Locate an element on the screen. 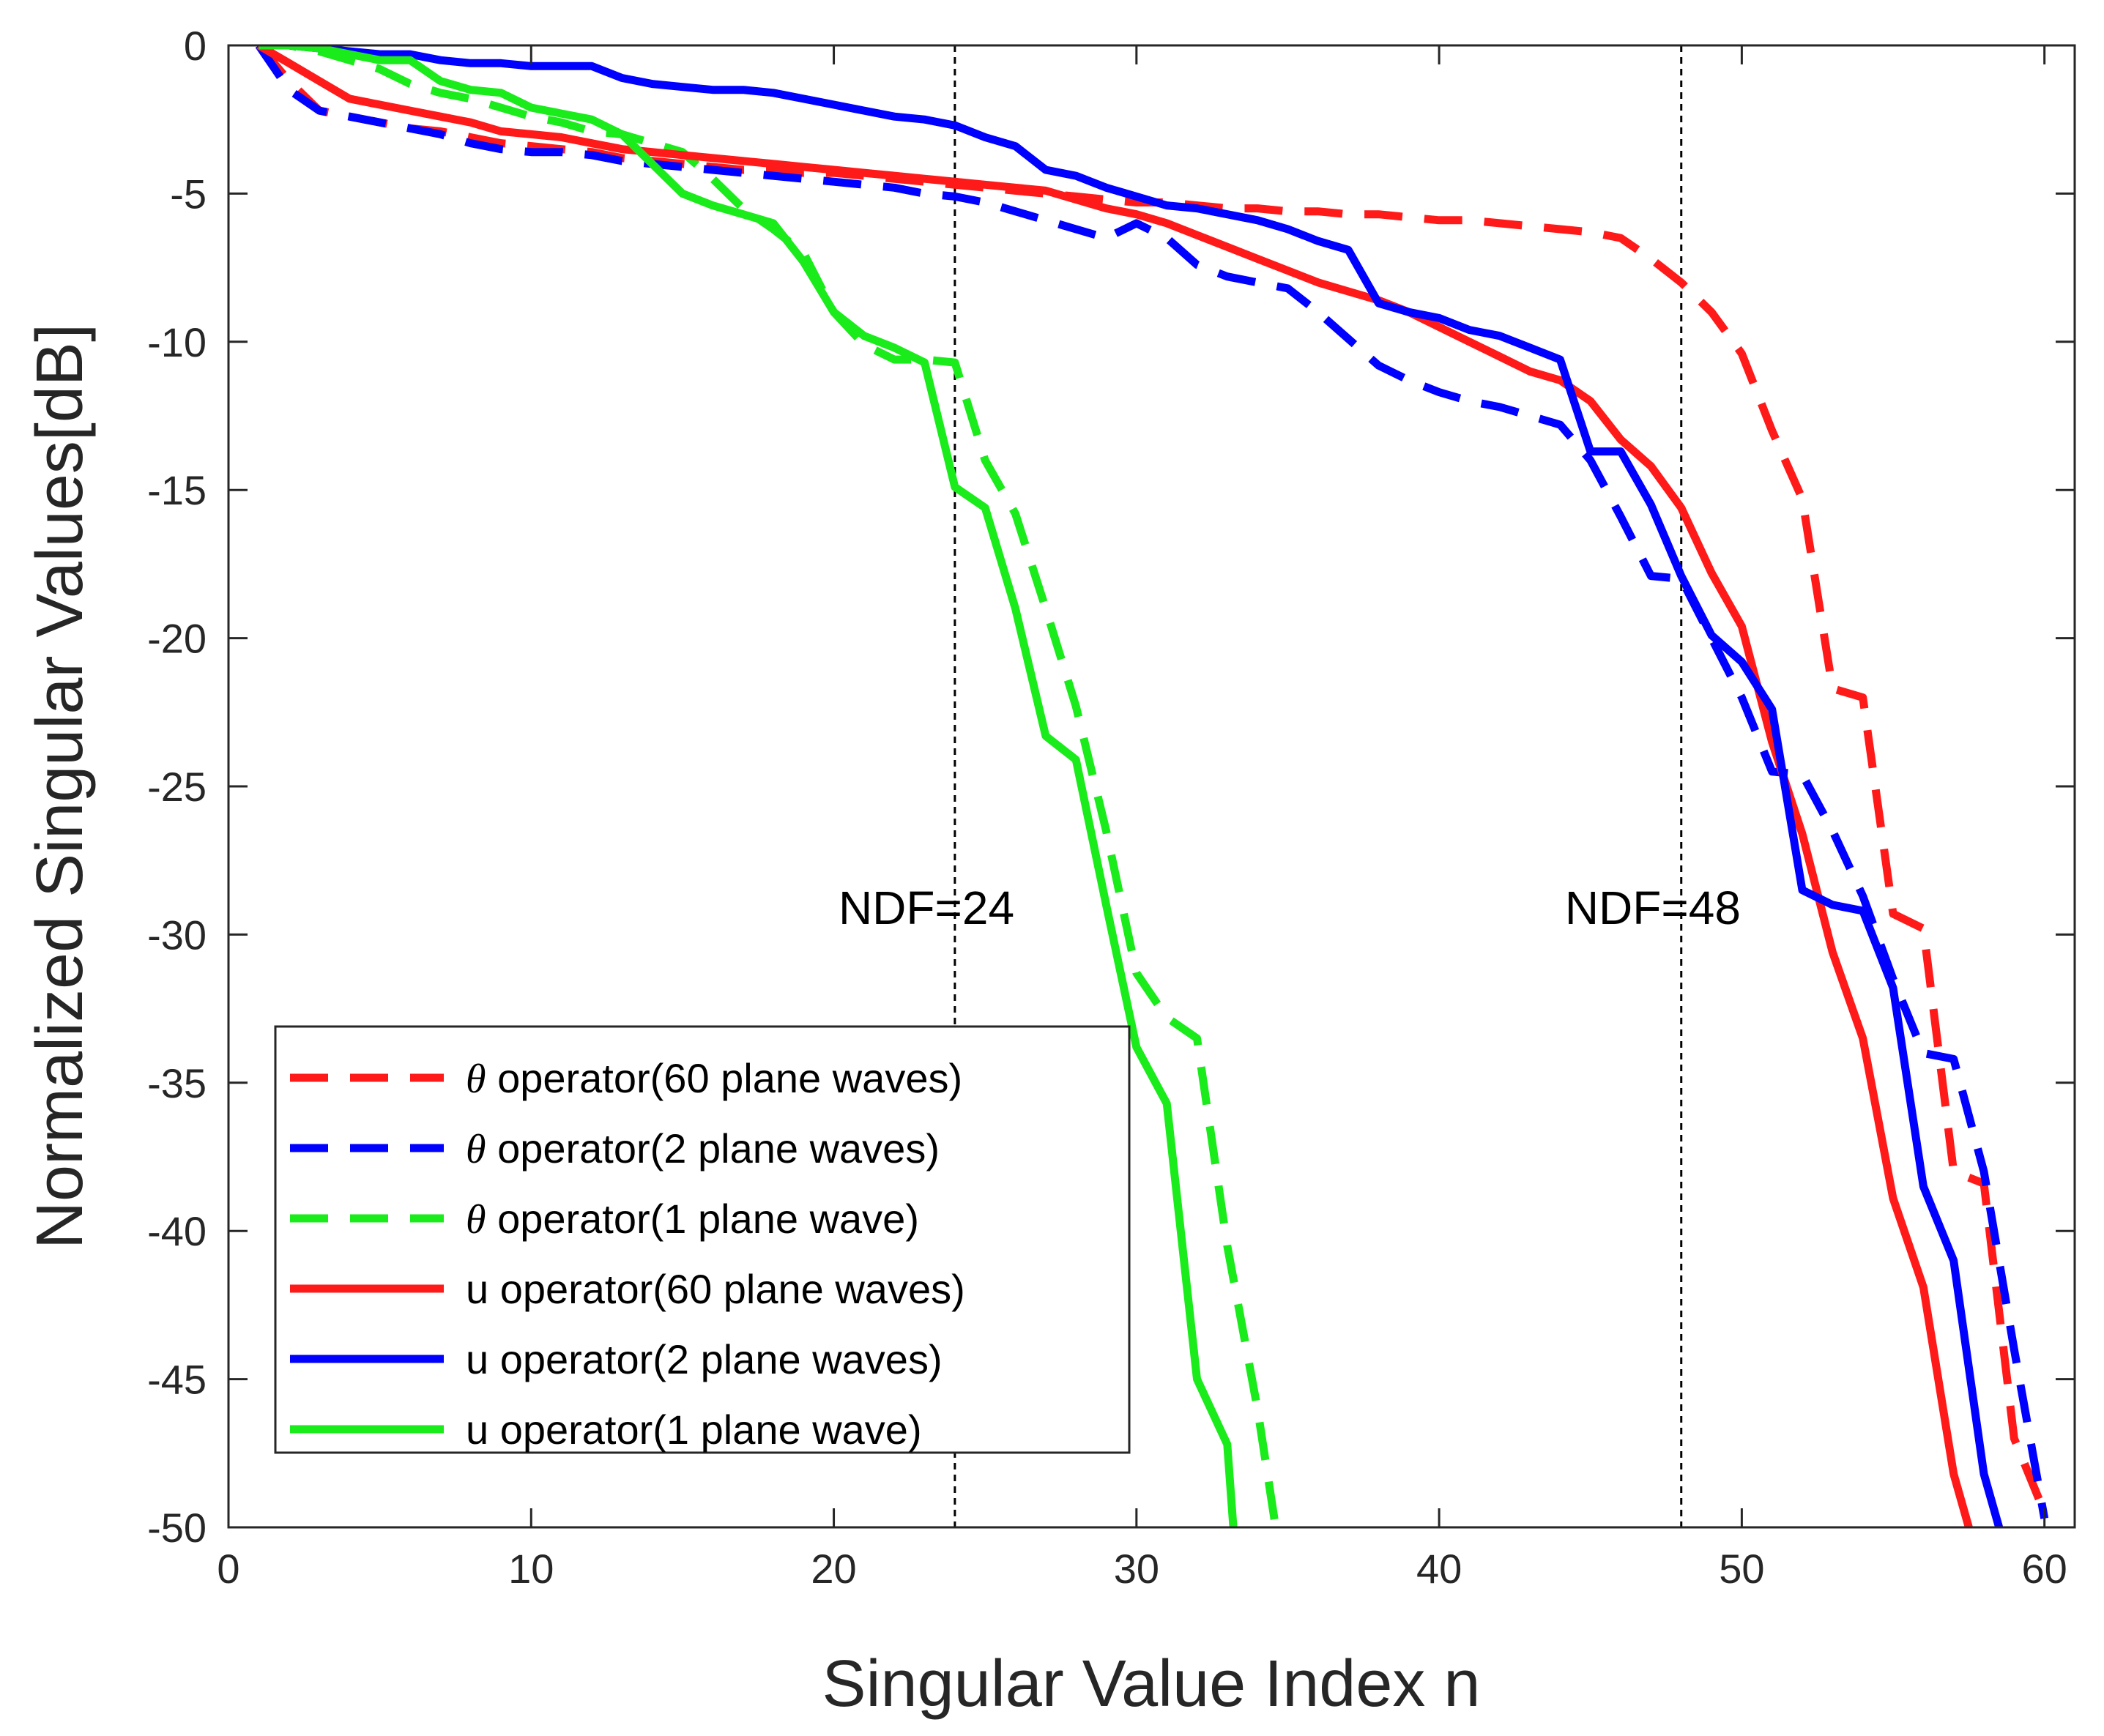  y-axis-title: Normalized Singular Values[dB] is located at coordinates (60, 787).